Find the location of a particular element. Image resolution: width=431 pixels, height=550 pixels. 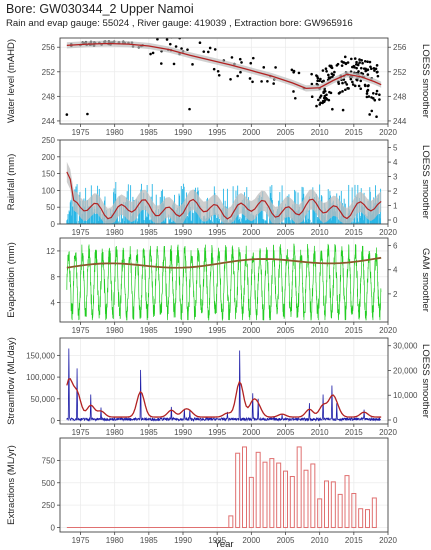

figure-title: Bore: GW030344_2 Upper Namoi is located at coordinates (100, 9).